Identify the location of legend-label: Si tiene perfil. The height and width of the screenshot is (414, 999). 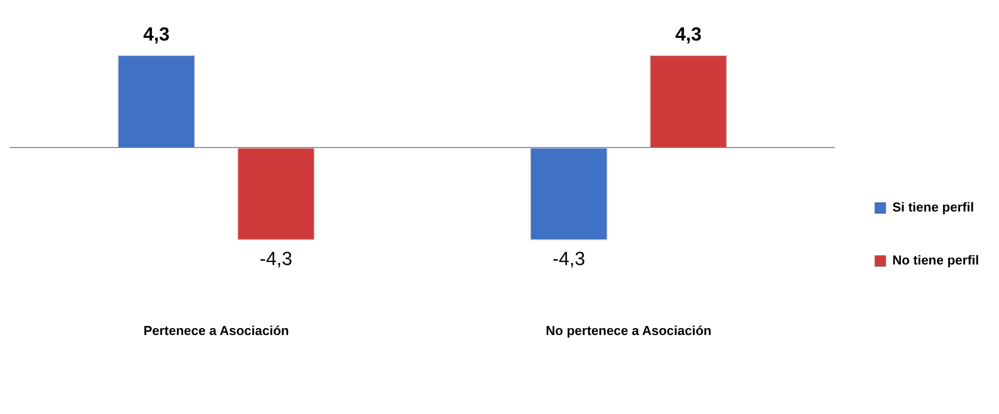
(933, 207).